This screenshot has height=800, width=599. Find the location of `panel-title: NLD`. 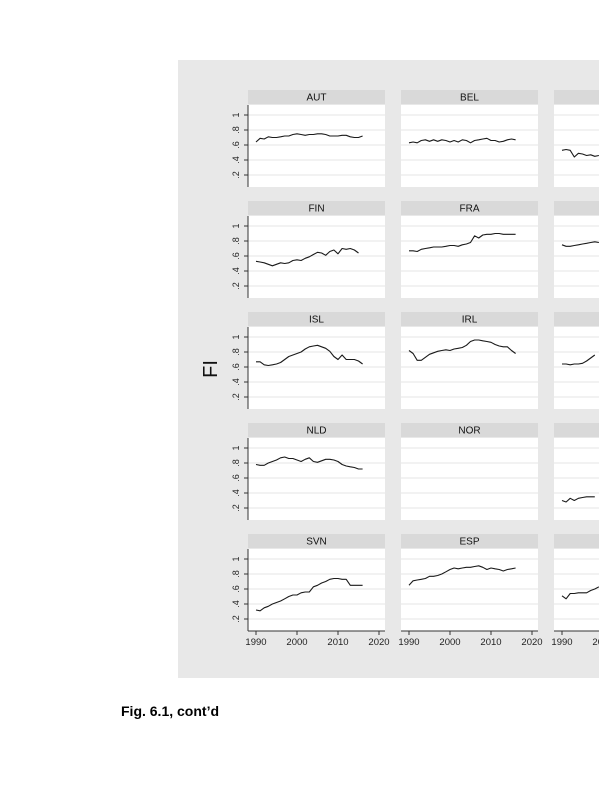

panel-title: NLD is located at coordinates (316, 431).